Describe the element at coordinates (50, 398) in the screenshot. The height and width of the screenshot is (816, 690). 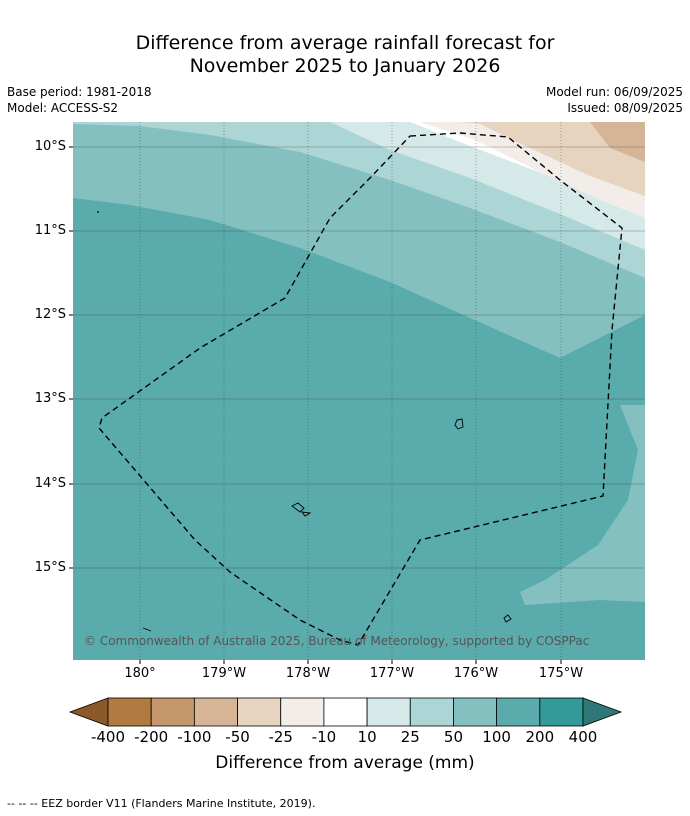
I see `lat-label-13s: 13°S` at that location.